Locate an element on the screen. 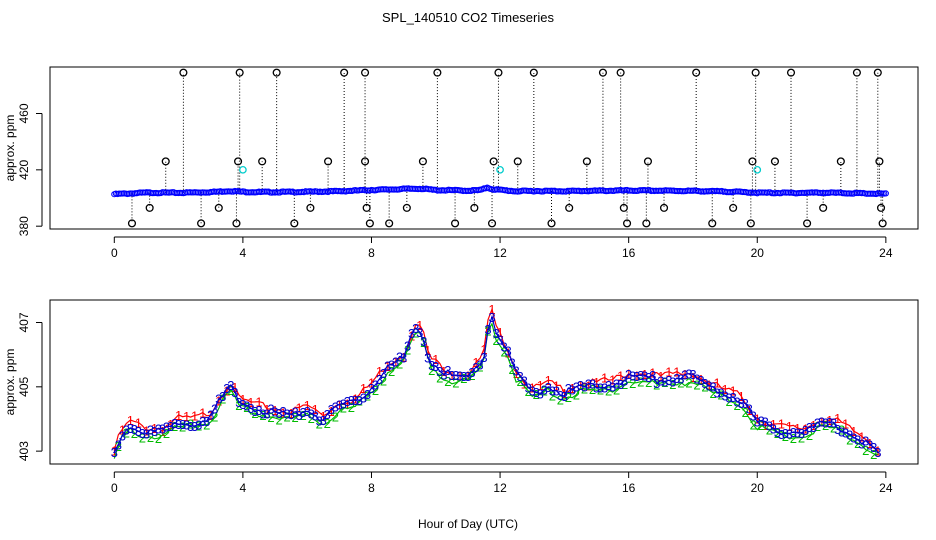 The image size is (936, 540). x-tick-label: 0 is located at coordinates (114, 253).